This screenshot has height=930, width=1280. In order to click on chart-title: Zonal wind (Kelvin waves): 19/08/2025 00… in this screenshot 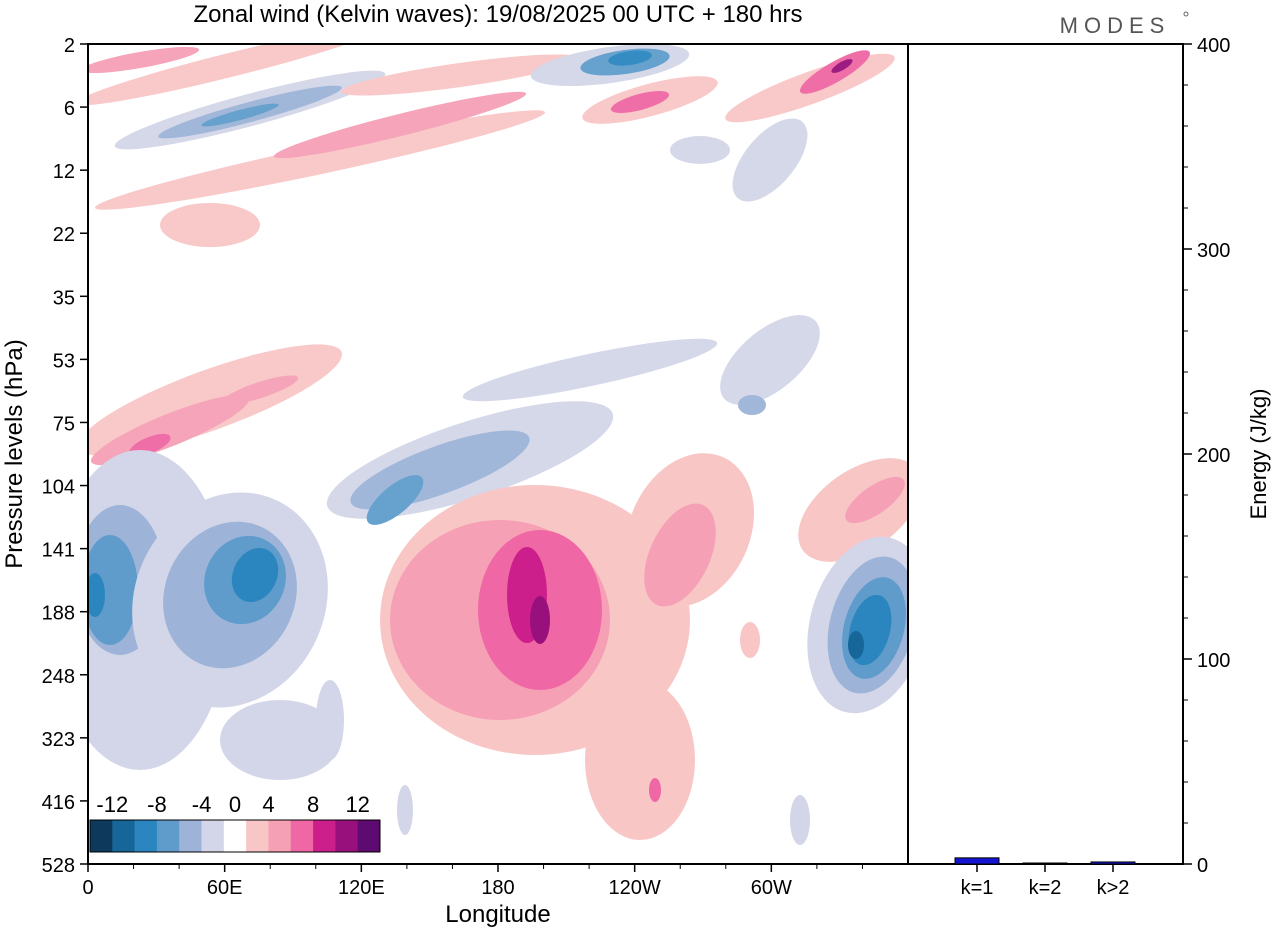, I will do `click(498, 14)`.